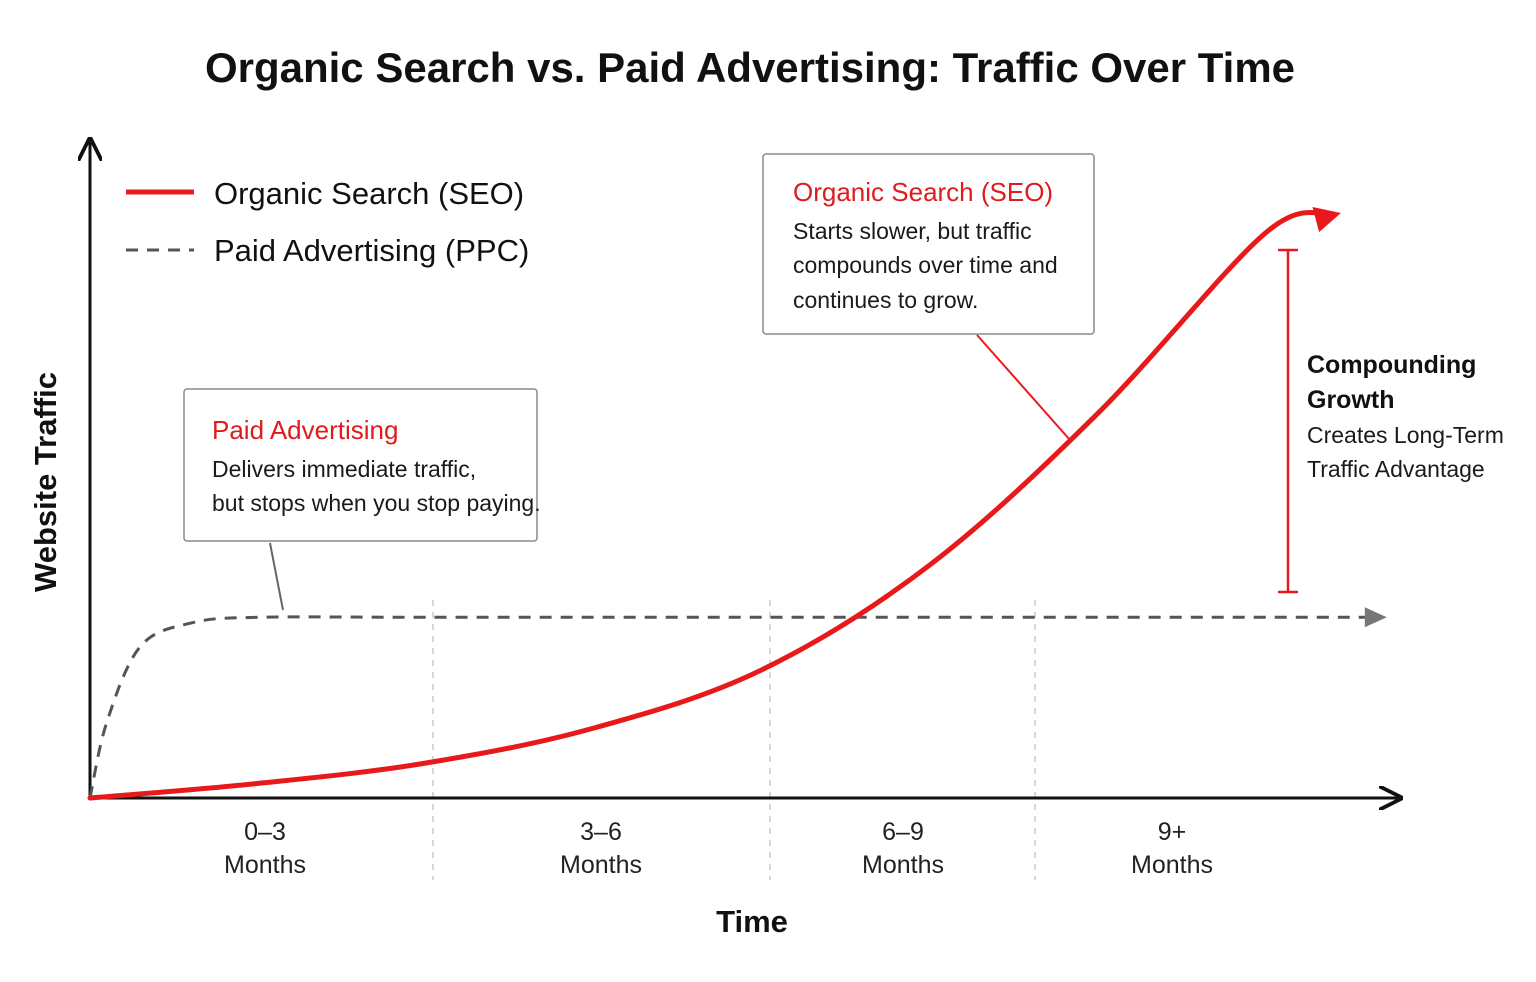  What do you see at coordinates (265, 848) in the screenshot?
I see `x-tick-label: 0–3 Months` at bounding box center [265, 848].